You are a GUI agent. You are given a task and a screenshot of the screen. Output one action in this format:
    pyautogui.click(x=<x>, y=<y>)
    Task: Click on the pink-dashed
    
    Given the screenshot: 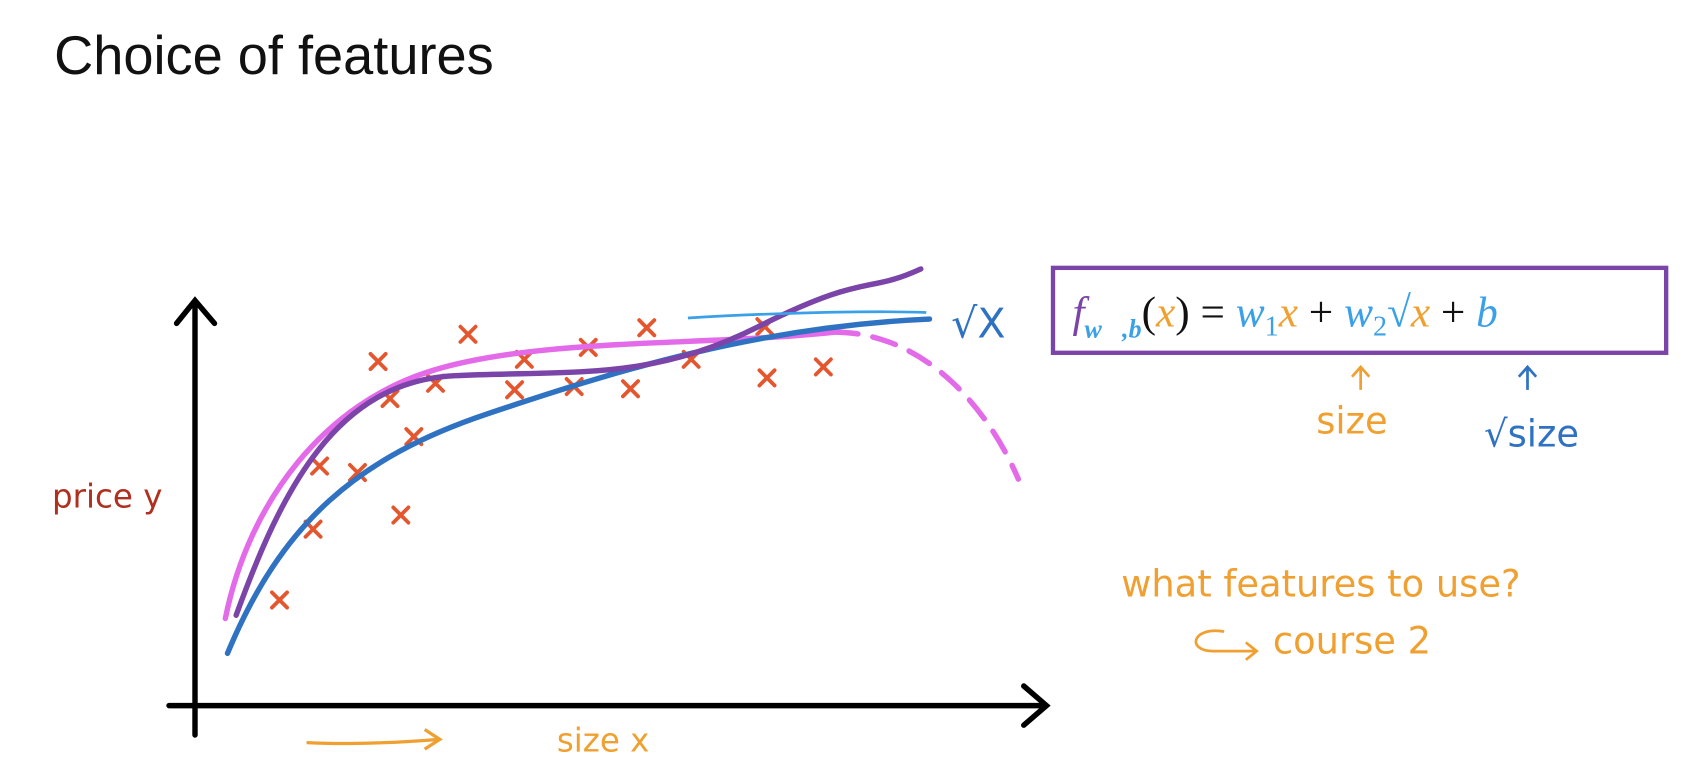 What is the action you would take?
    pyautogui.click(x=926, y=405)
    